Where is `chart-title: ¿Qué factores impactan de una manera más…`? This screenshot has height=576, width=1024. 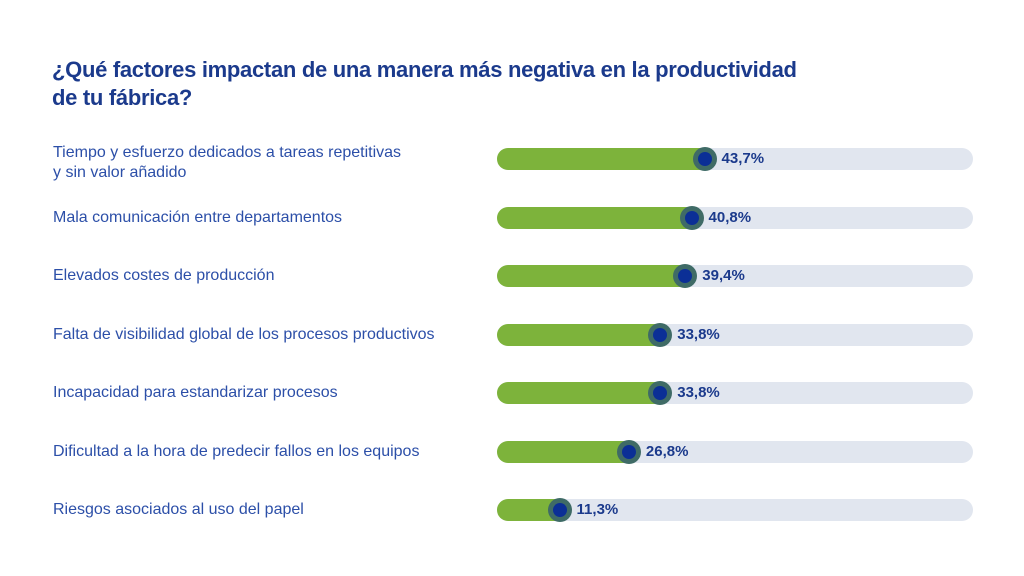
chart-title: ¿Qué factores impactan de una manera más… is located at coordinates (462, 84).